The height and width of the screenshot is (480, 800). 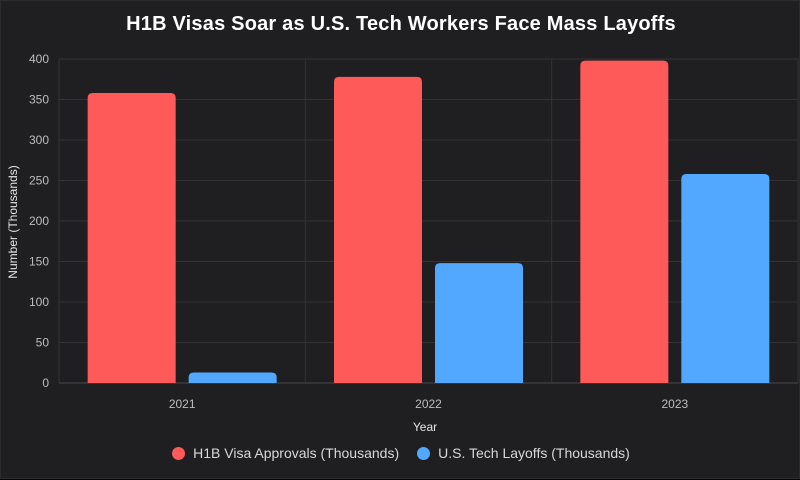 I want to click on legend-swatch-h1b, so click(x=179, y=453).